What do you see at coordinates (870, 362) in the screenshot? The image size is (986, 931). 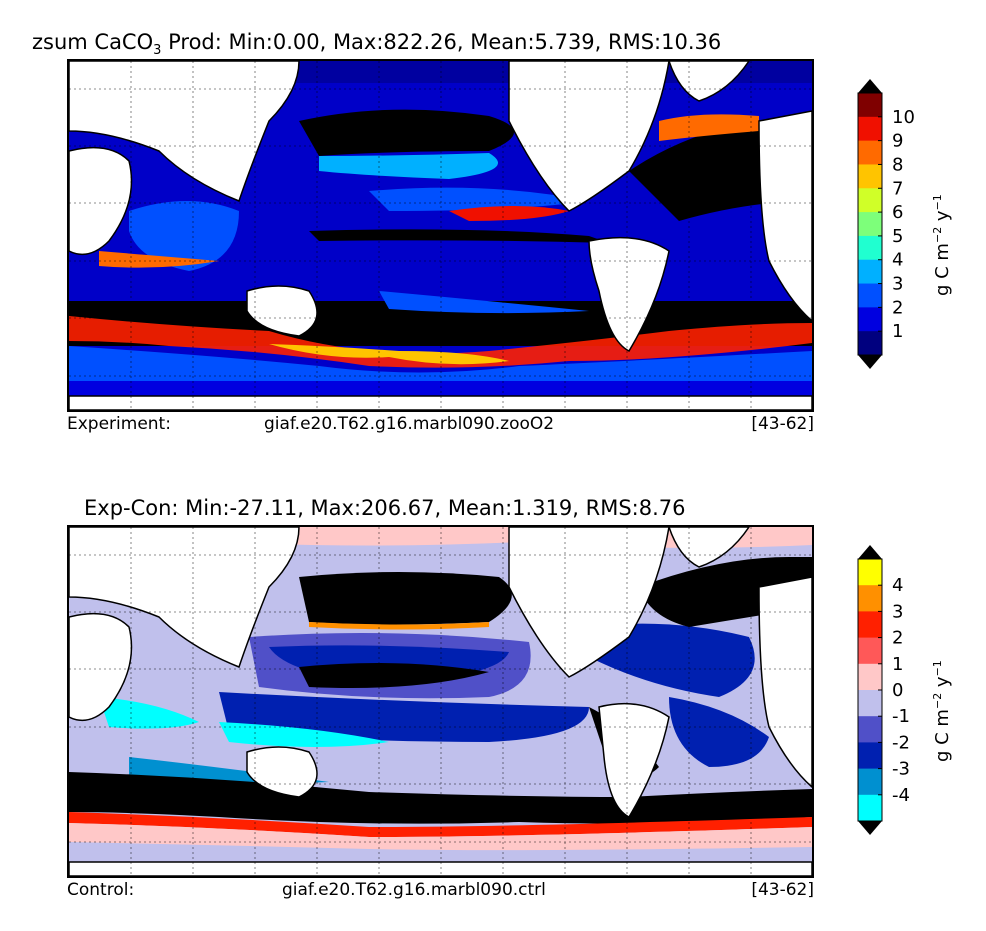 I see `top-colorbar-under-triangle` at bounding box center [870, 362].